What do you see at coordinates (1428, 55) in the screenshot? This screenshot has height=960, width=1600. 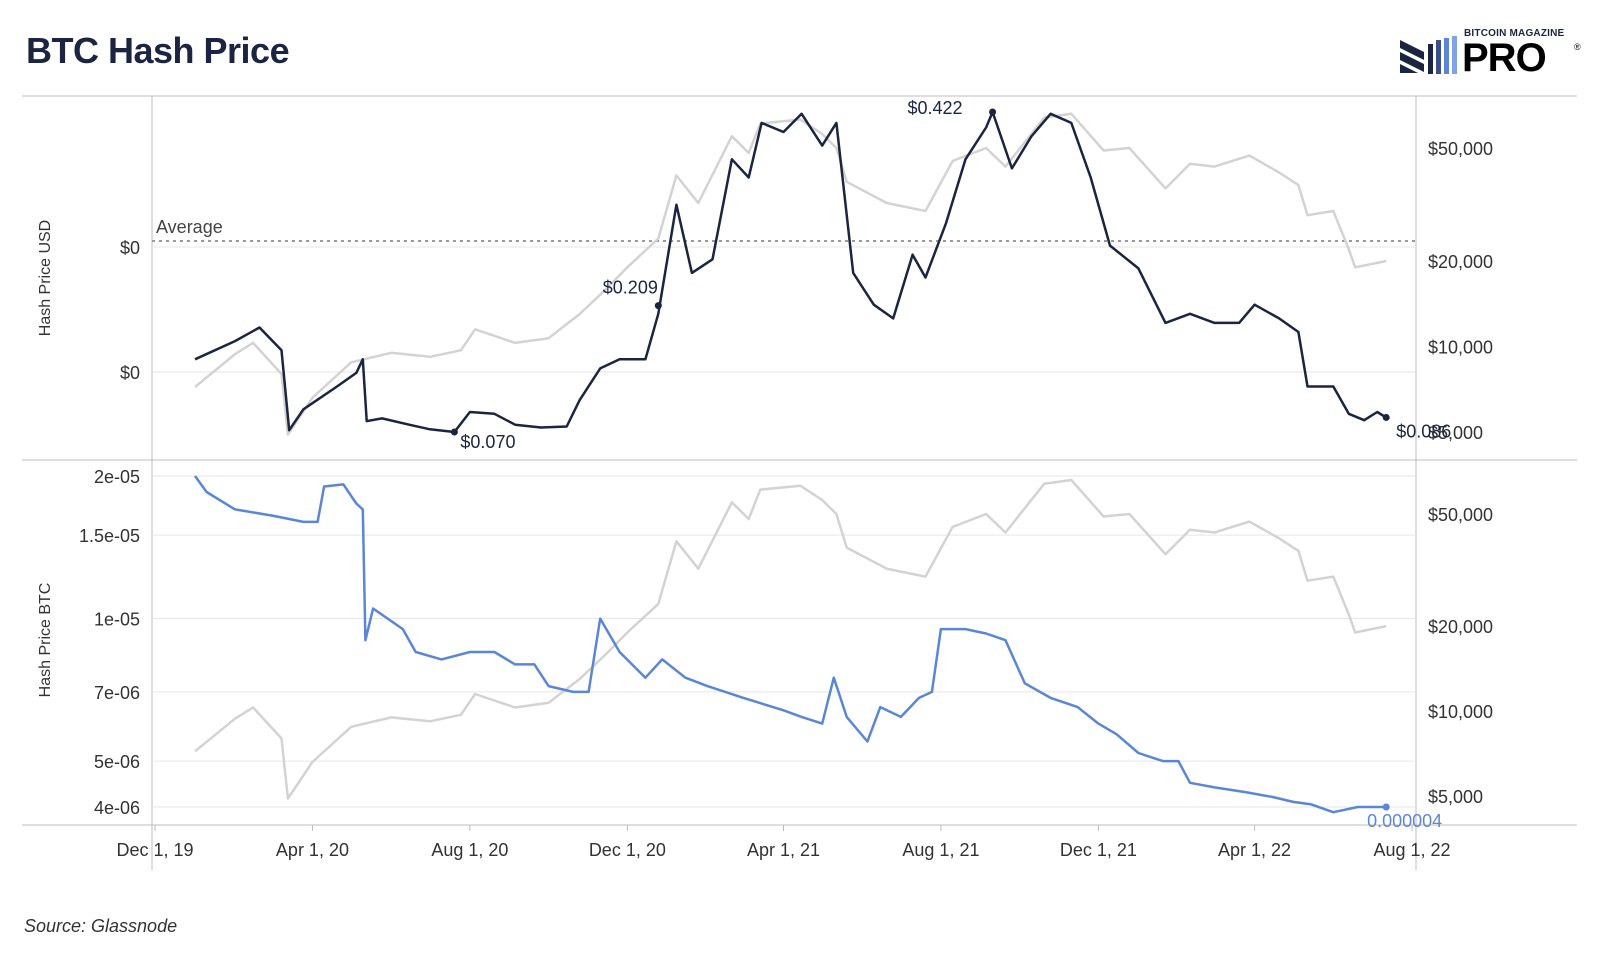 I see `logo-mark-icon` at bounding box center [1428, 55].